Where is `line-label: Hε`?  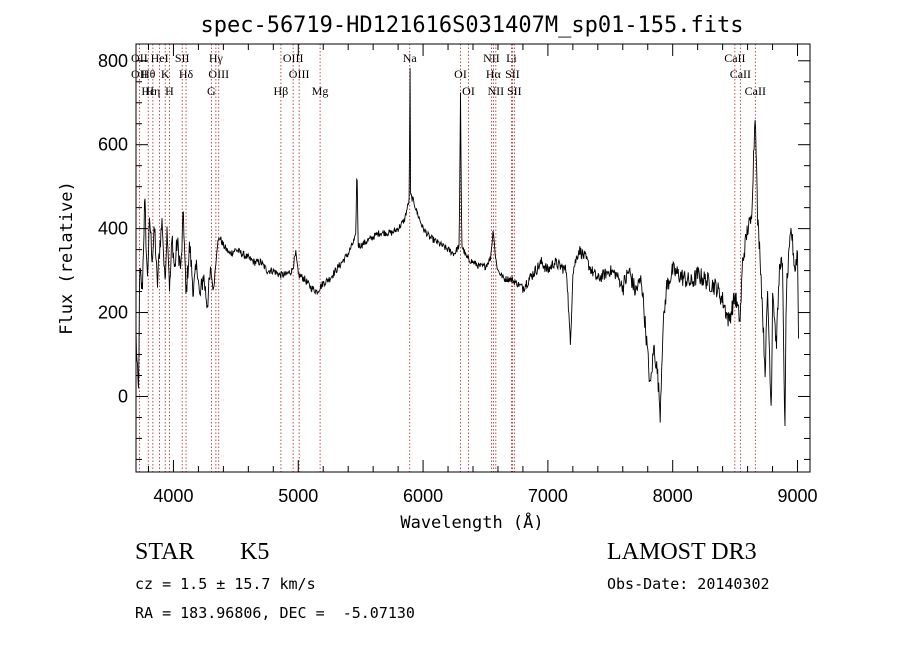 line-label: Hε is located at coordinates (148, 91).